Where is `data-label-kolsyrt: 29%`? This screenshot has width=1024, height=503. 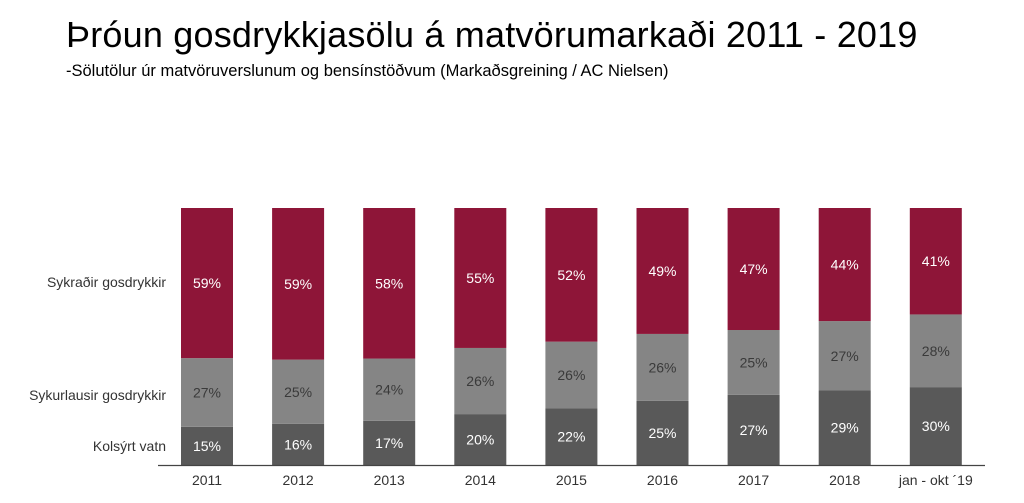
data-label-kolsyrt: 29% is located at coordinates (845, 428).